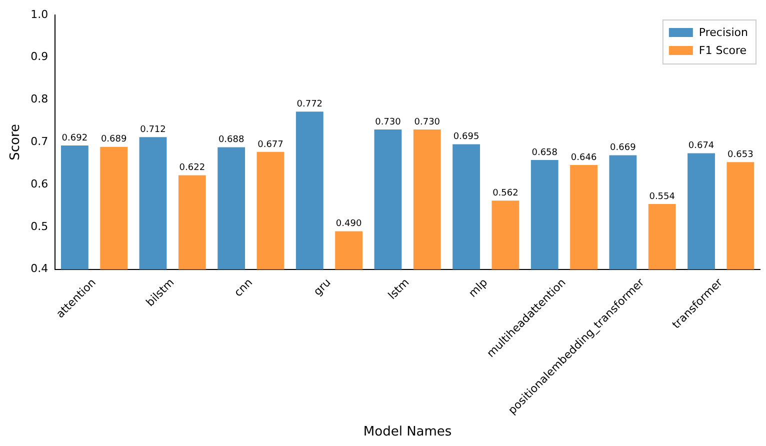 Image resolution: width=766 pixels, height=446 pixels. What do you see at coordinates (466, 137) in the screenshot?
I see `data-label: 0.695` at bounding box center [466, 137].